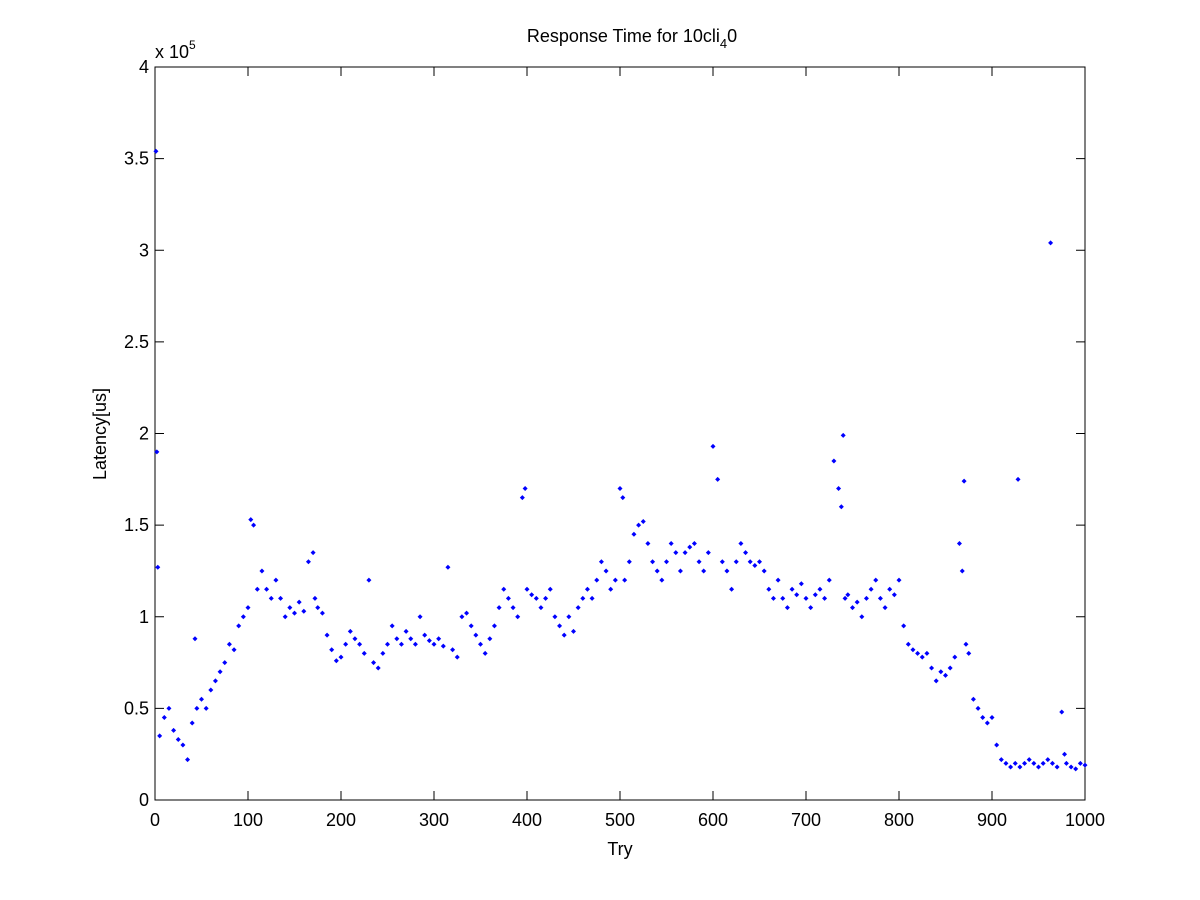  I want to click on x-tick-label: 300, so click(434, 820).